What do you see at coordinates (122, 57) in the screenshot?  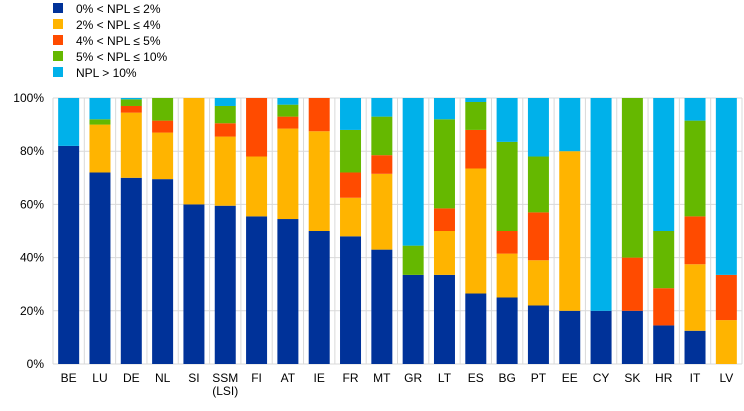 I see `legend-label: 5% < NPL ≤ 10%` at bounding box center [122, 57].